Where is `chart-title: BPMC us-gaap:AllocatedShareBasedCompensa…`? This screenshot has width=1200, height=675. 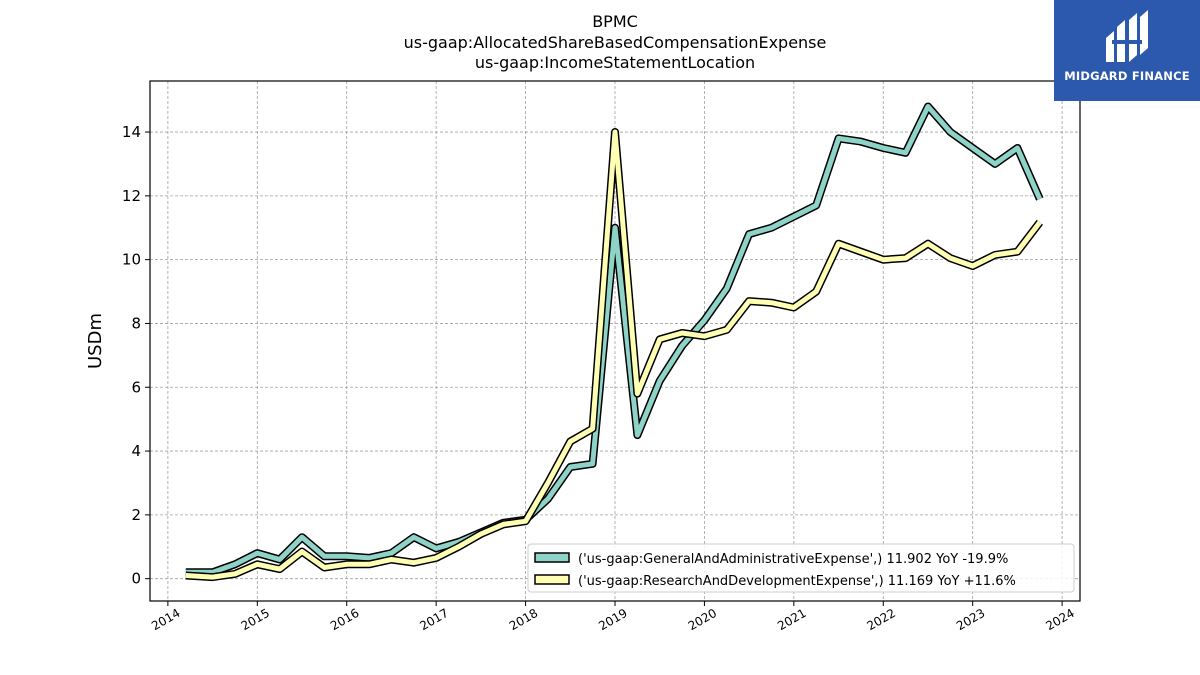
chart-title: BPMC us-gaap:AllocatedShareBasedCompensa… is located at coordinates (615, 42).